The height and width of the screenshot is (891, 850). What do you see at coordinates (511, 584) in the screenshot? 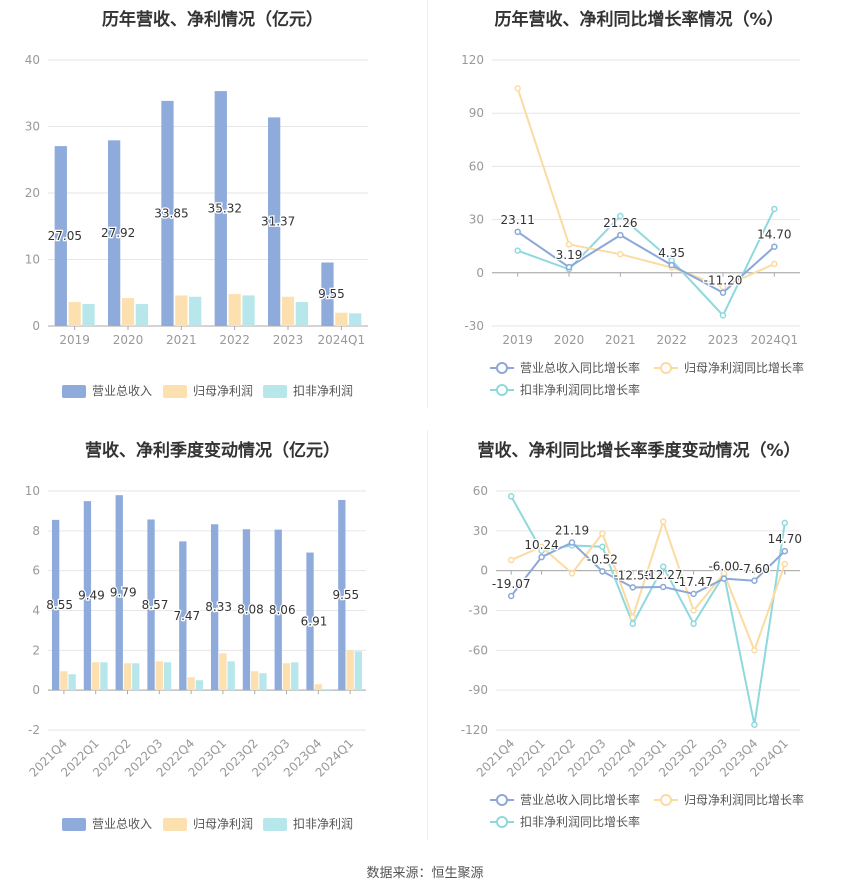
I see `data-label: -19.07` at bounding box center [511, 584].